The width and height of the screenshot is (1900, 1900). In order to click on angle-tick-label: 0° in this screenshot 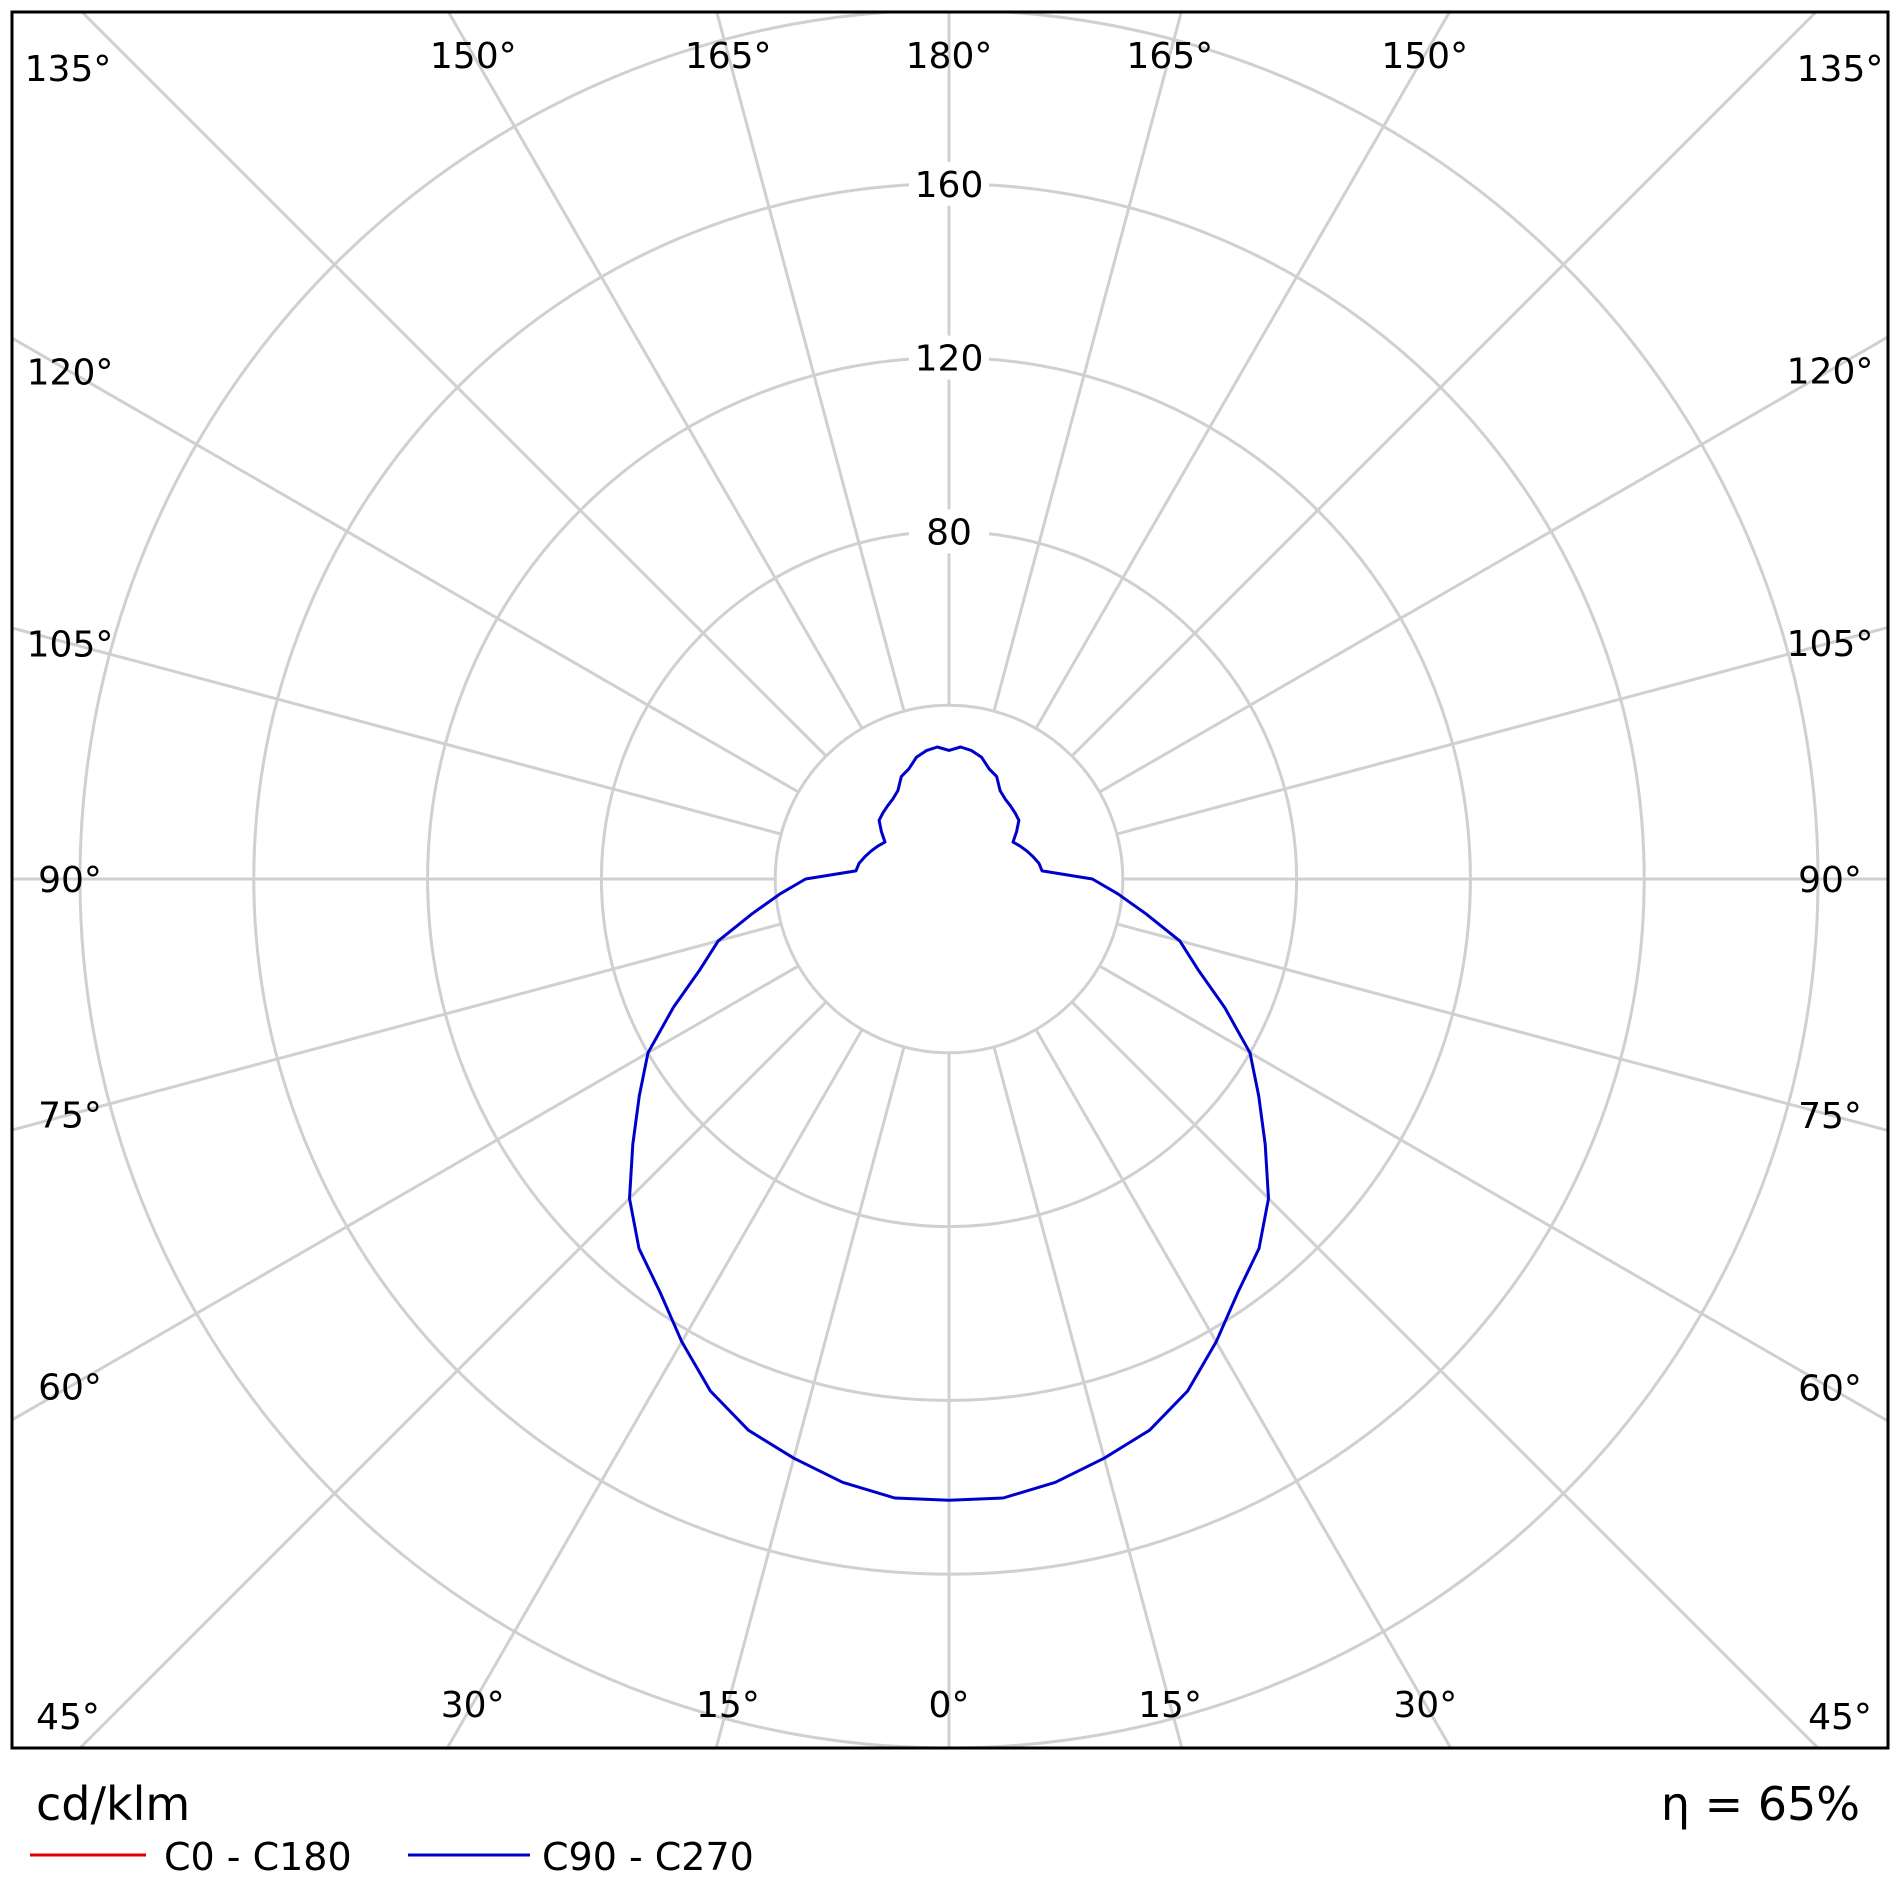, I will do `click(949, 1705)`.